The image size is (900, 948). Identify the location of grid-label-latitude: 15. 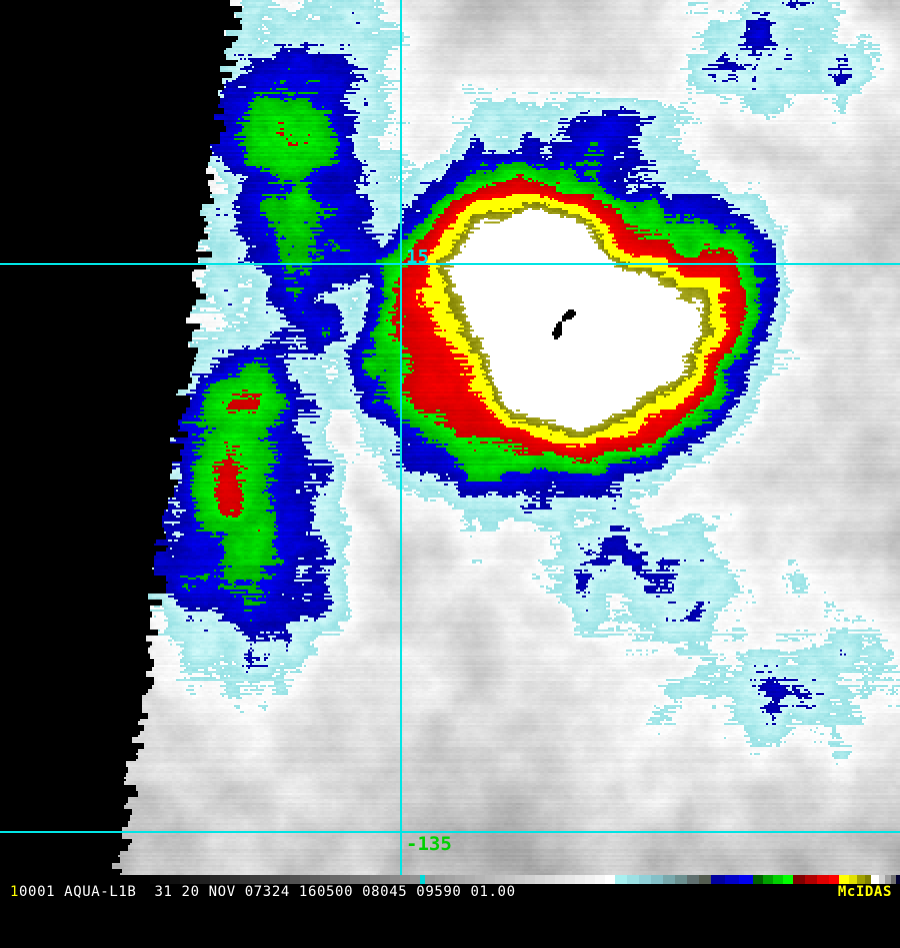
(417, 257).